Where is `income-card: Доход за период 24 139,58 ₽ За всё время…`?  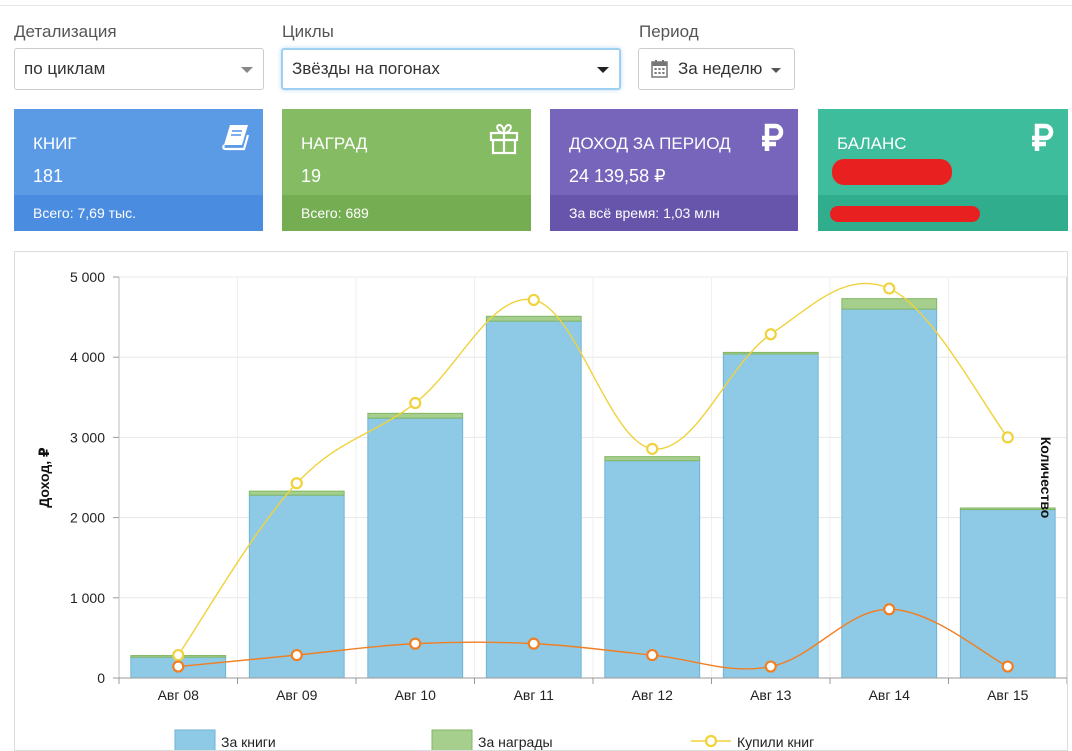 income-card: Доход за период 24 139,58 ₽ За всё время… is located at coordinates (674, 170).